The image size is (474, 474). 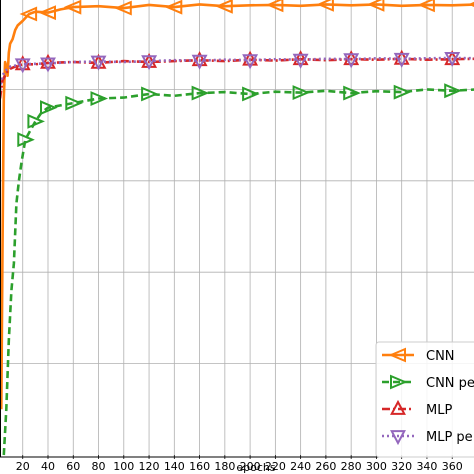 I want to click on legend-label: CNN pe, so click(x=450, y=383).